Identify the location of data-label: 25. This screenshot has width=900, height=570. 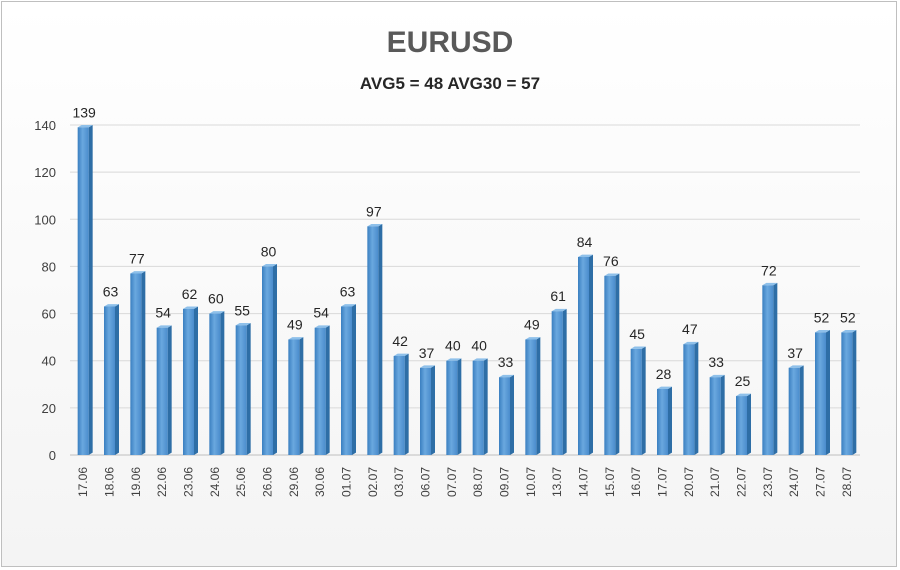
(743, 381).